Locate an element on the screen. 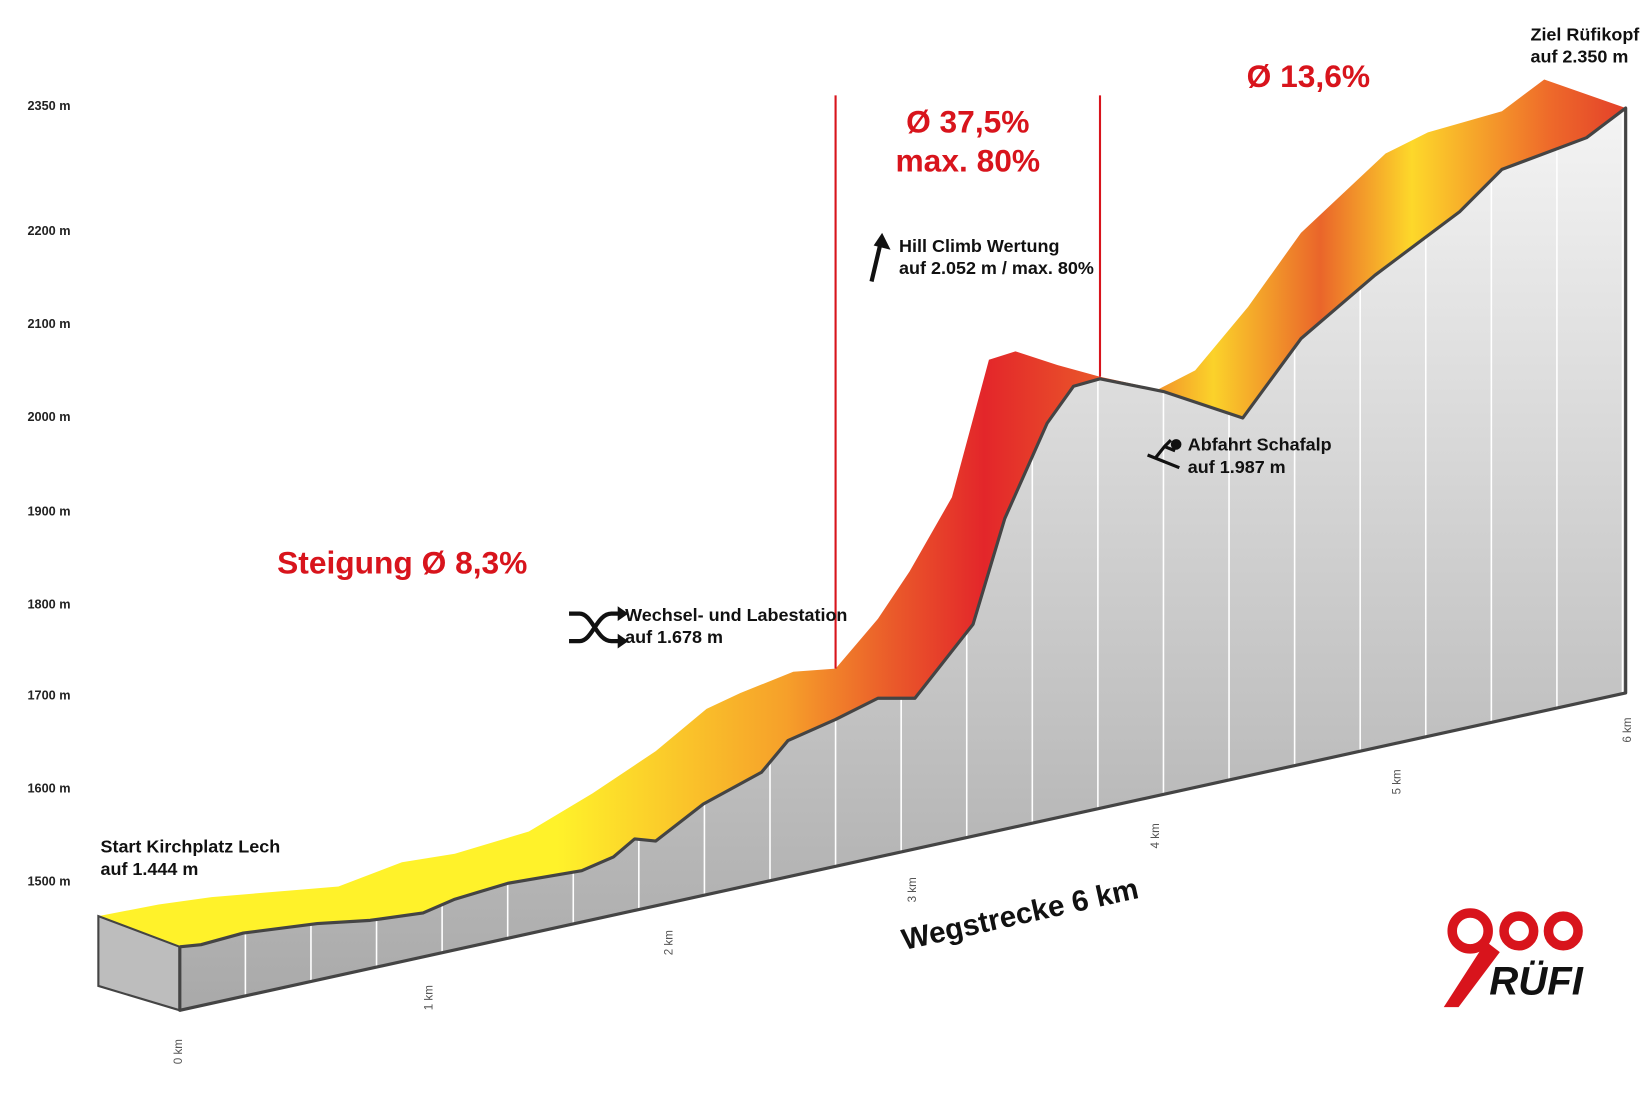 This screenshot has width=1650, height=1094. logo-text: RÜFI is located at coordinates (1536, 980).